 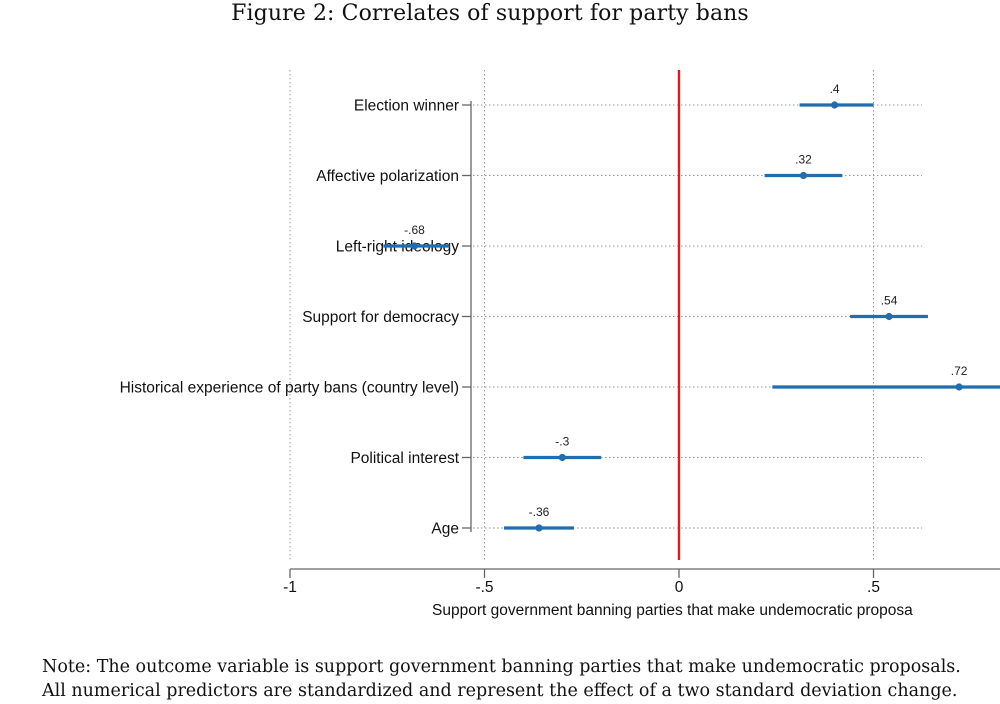 I want to click on data-label: -.68, so click(x=414, y=230).